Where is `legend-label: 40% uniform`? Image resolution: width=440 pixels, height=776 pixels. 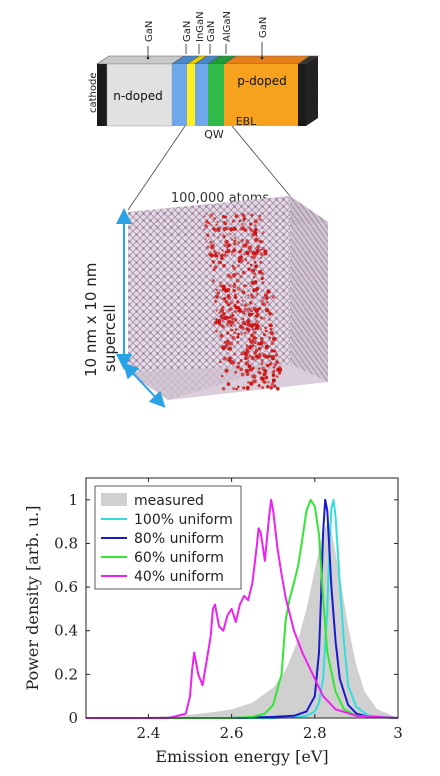 legend-label: 40% uniform is located at coordinates (179, 577).